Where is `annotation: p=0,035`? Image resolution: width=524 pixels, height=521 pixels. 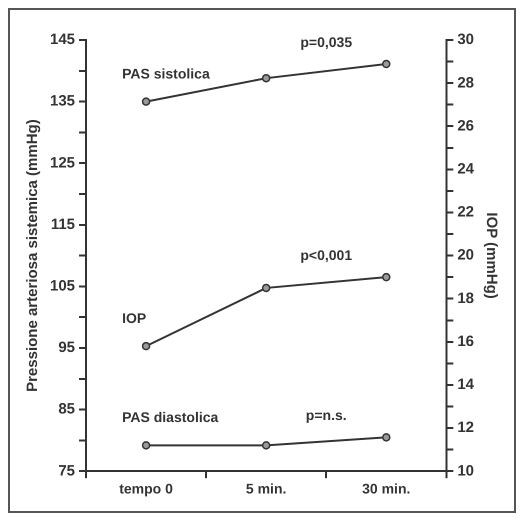
annotation: p=0,035 is located at coordinates (326, 42).